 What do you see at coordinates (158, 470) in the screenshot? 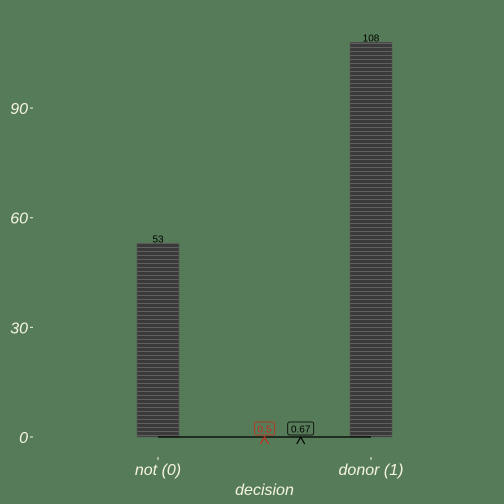
I see `x-tick-label: not (0)` at bounding box center [158, 470].